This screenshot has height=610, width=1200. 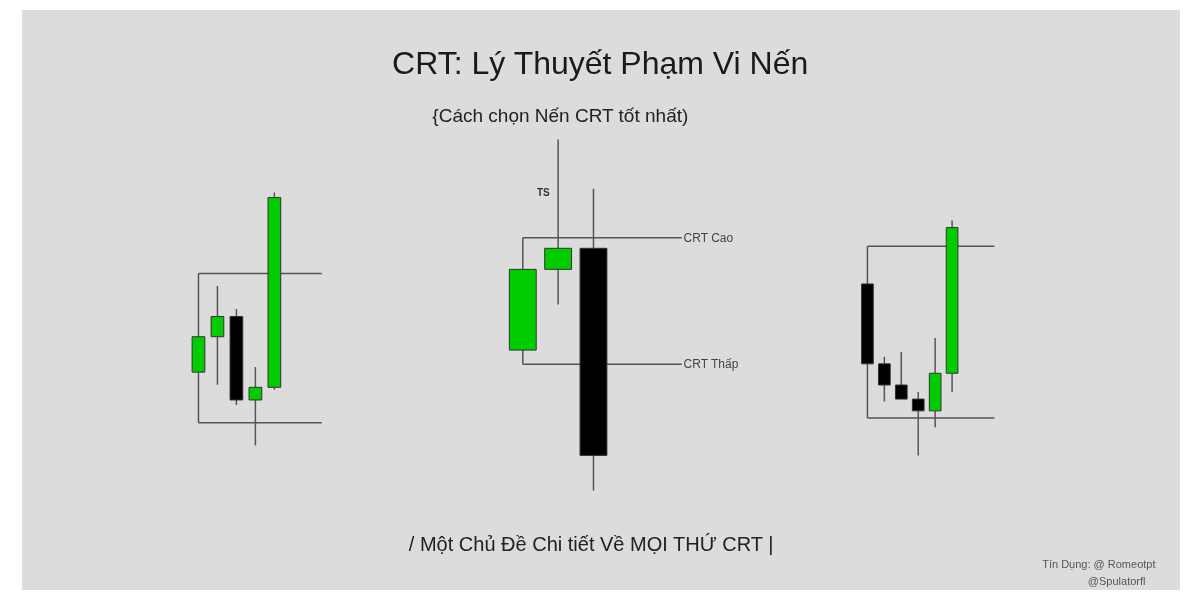 What do you see at coordinates (560, 115) in the screenshot?
I see `text: {Cách chọn Nến CRT tốt nhất)` at bounding box center [560, 115].